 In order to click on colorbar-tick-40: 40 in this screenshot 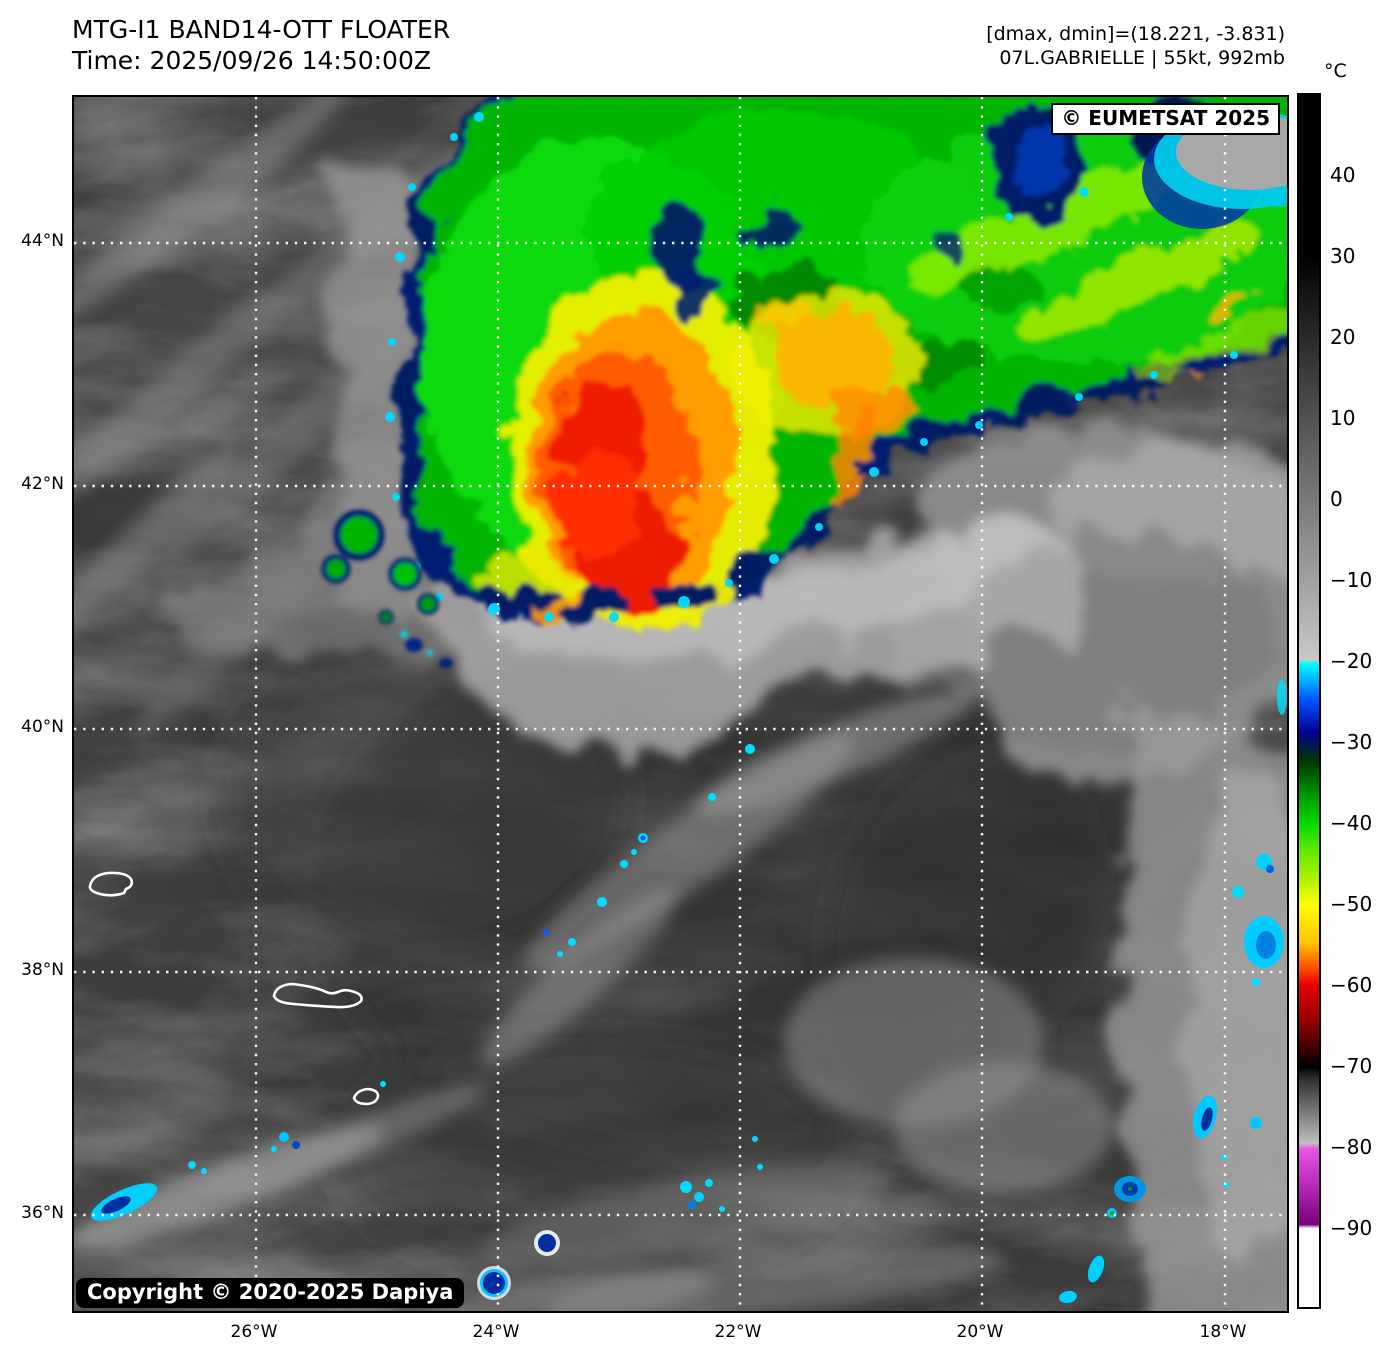, I will do `click(1343, 175)`.